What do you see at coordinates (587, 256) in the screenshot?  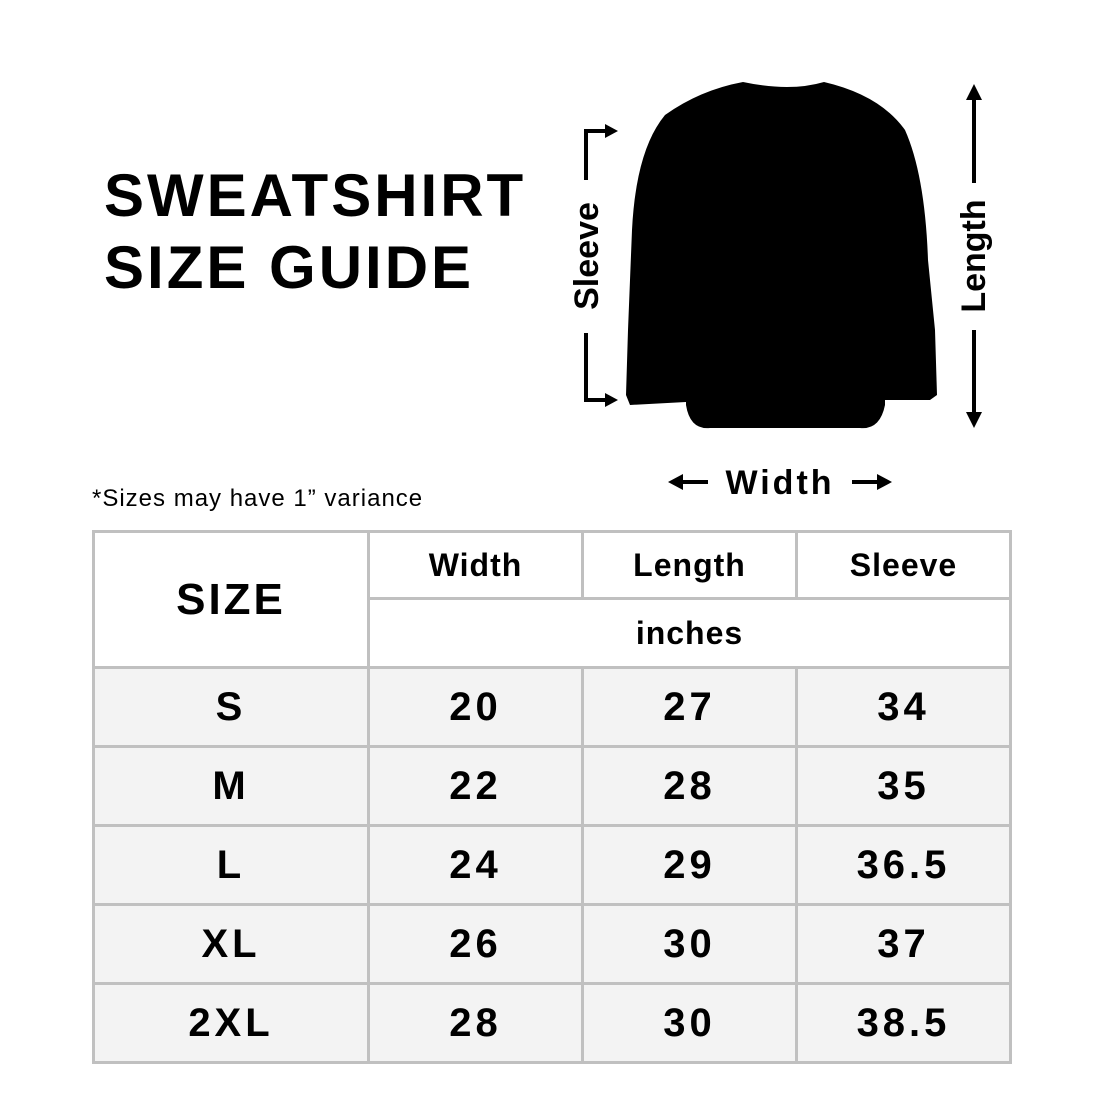 I see `sleeve-label: Sleeve` at bounding box center [587, 256].